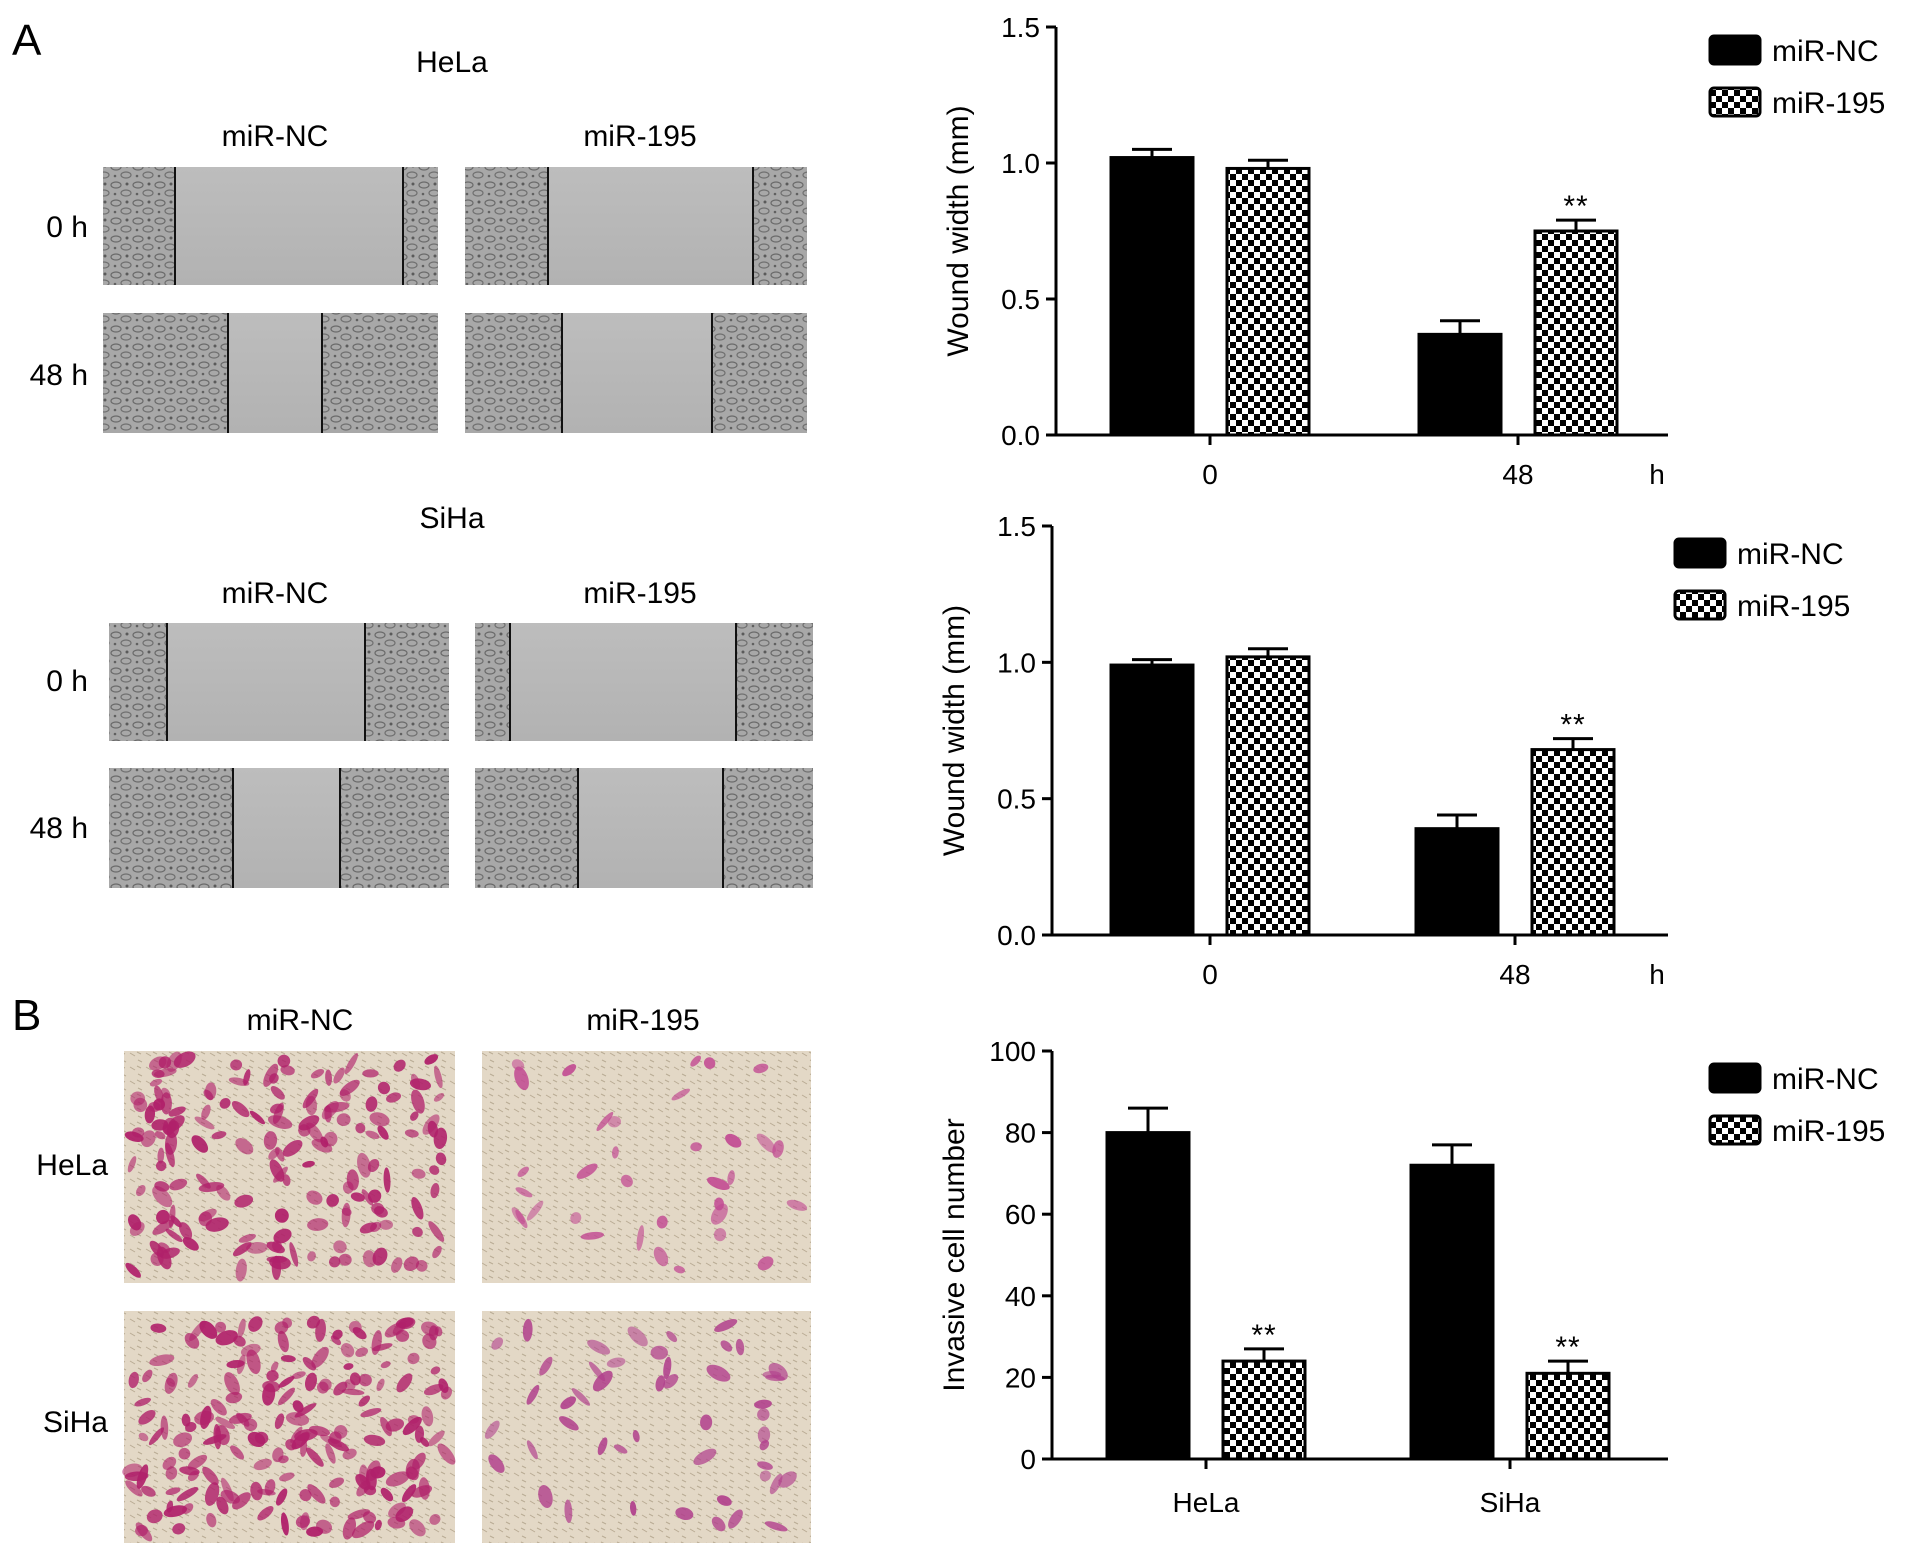  Describe the element at coordinates (639, 136) in the screenshot. I see `hela-col-label-mir-195: miR-195` at that location.